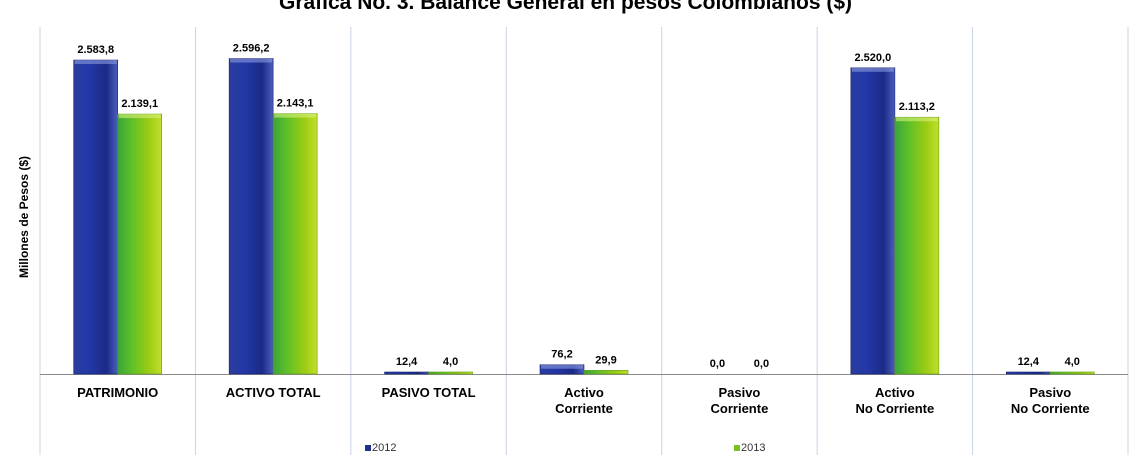  What do you see at coordinates (917, 107) in the screenshot?
I see `data-label-2013-5: 2.113,2` at bounding box center [917, 107].